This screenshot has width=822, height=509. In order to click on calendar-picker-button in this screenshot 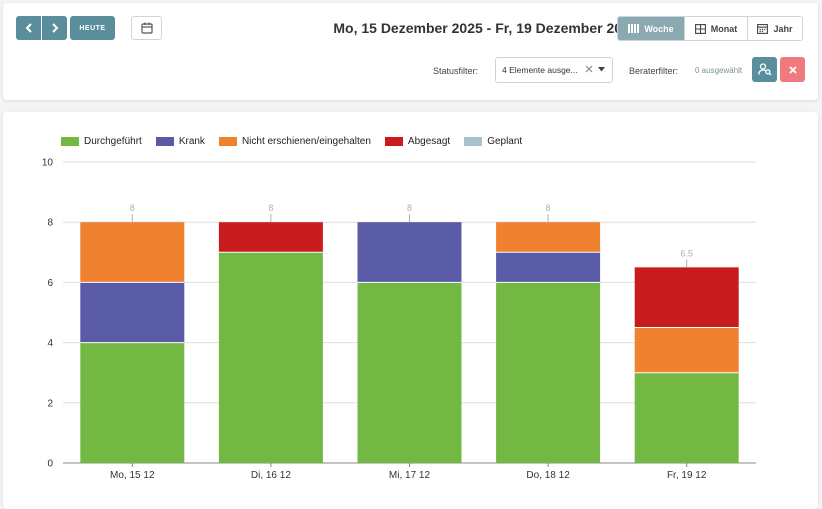, I will do `click(146, 28)`.